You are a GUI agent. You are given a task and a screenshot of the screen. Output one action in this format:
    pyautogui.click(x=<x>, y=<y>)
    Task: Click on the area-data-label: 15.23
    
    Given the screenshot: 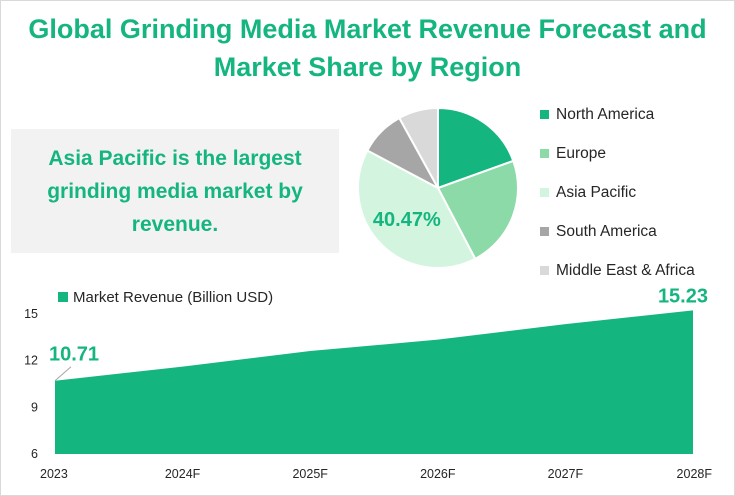 What is the action you would take?
    pyautogui.click(x=683, y=296)
    